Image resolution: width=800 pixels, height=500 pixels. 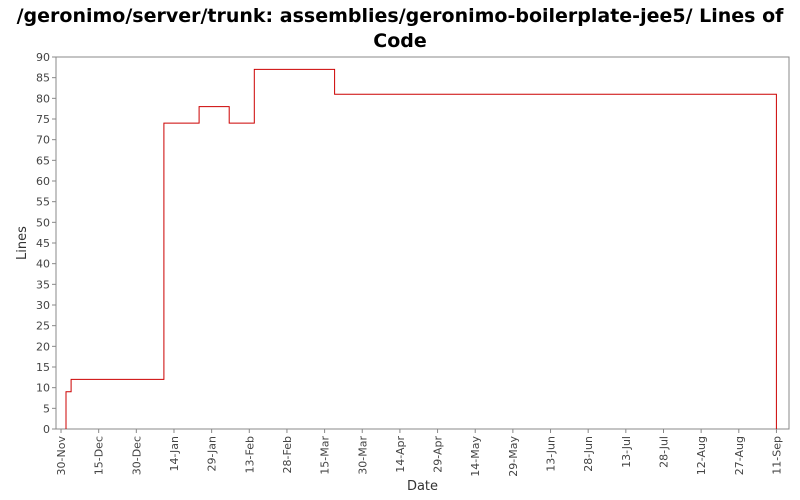 I want to click on y-axis-ticks: 0 5 10 15 20 25 30 35 40 45 50 55 60 65 70 75 80 85 90, so click(x=46, y=243).